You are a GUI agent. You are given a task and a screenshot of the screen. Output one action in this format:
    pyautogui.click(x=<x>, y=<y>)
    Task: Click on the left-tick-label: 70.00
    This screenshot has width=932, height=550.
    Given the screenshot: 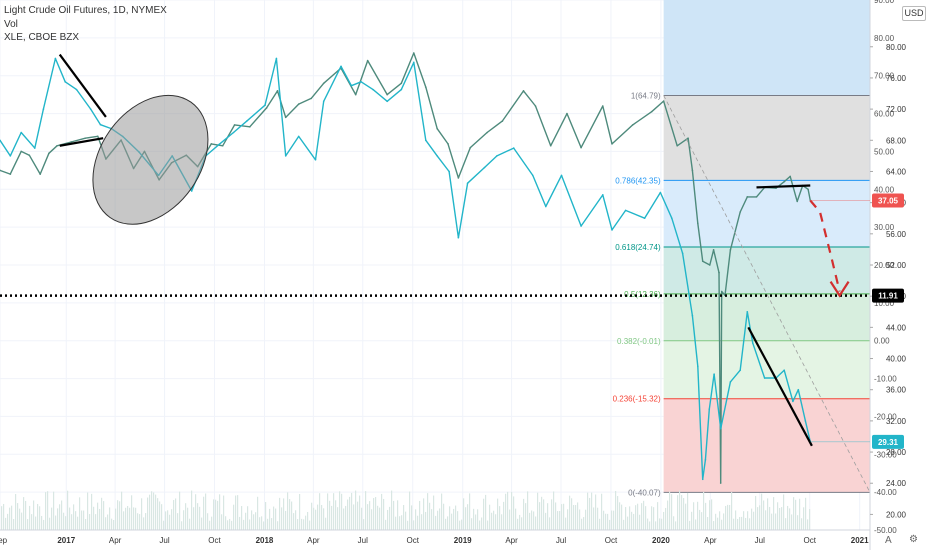 What is the action you would take?
    pyautogui.click(x=884, y=76)
    